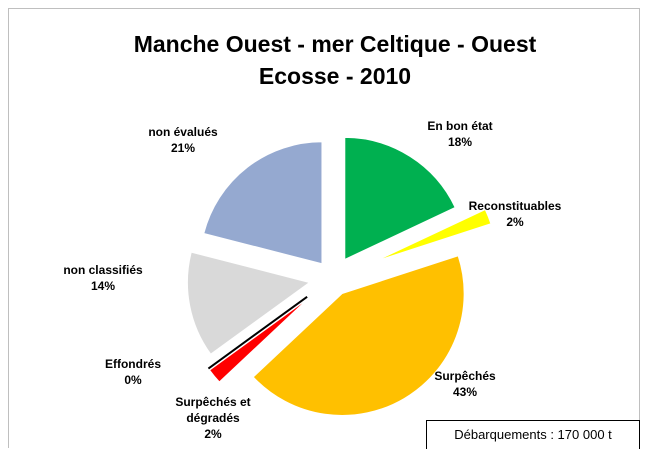  What do you see at coordinates (460, 142) in the screenshot?
I see `slice-value-label: 18%` at bounding box center [460, 142].